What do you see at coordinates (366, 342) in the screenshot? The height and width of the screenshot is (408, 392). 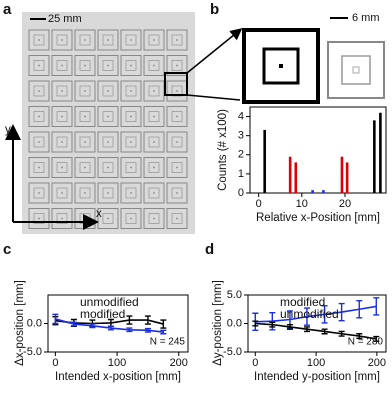 I see `annotation: N = 280` at bounding box center [366, 342].